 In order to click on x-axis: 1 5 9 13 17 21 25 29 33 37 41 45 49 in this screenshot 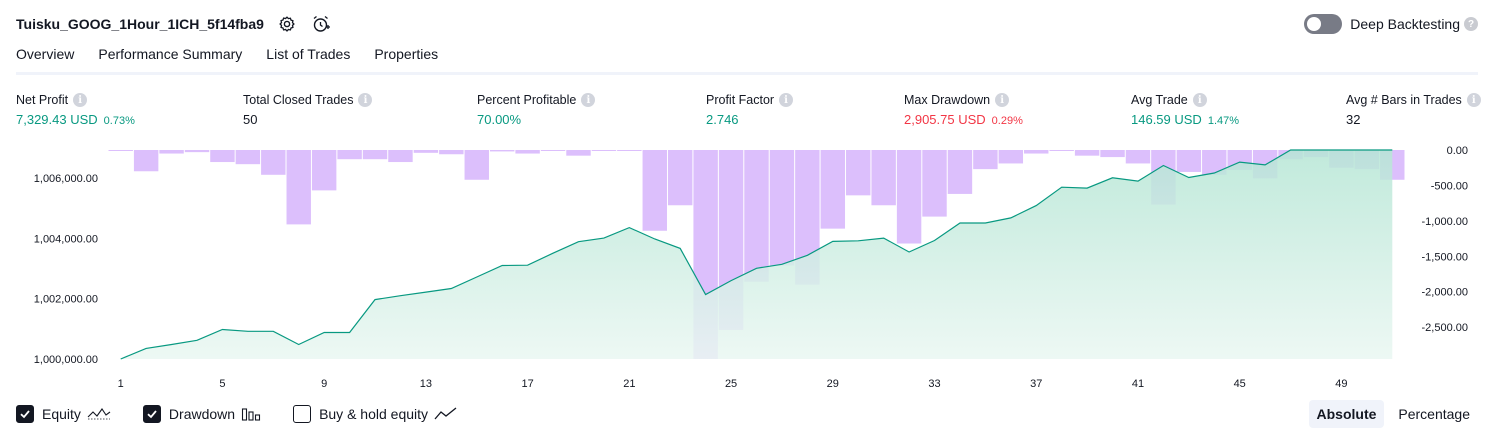, I will do `click(733, 384)`.